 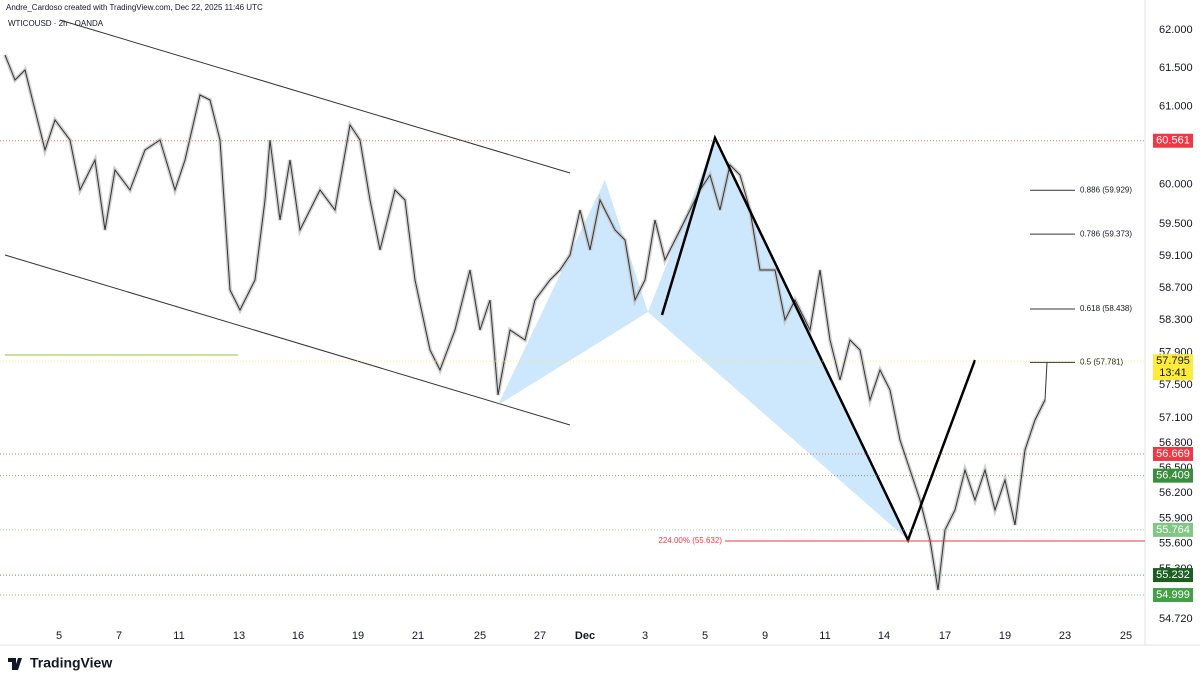 What do you see at coordinates (1101, 361) in the screenshot?
I see `fib-label: 0.5 (57.781)` at bounding box center [1101, 361].